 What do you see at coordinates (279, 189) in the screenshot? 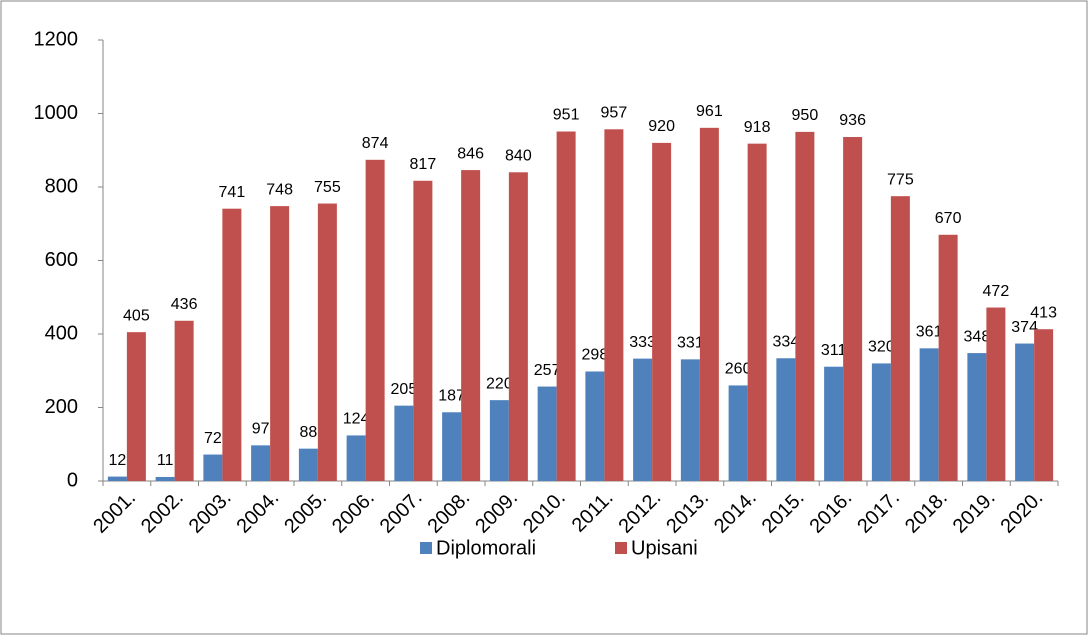
I see `data-label: 748` at bounding box center [279, 189].